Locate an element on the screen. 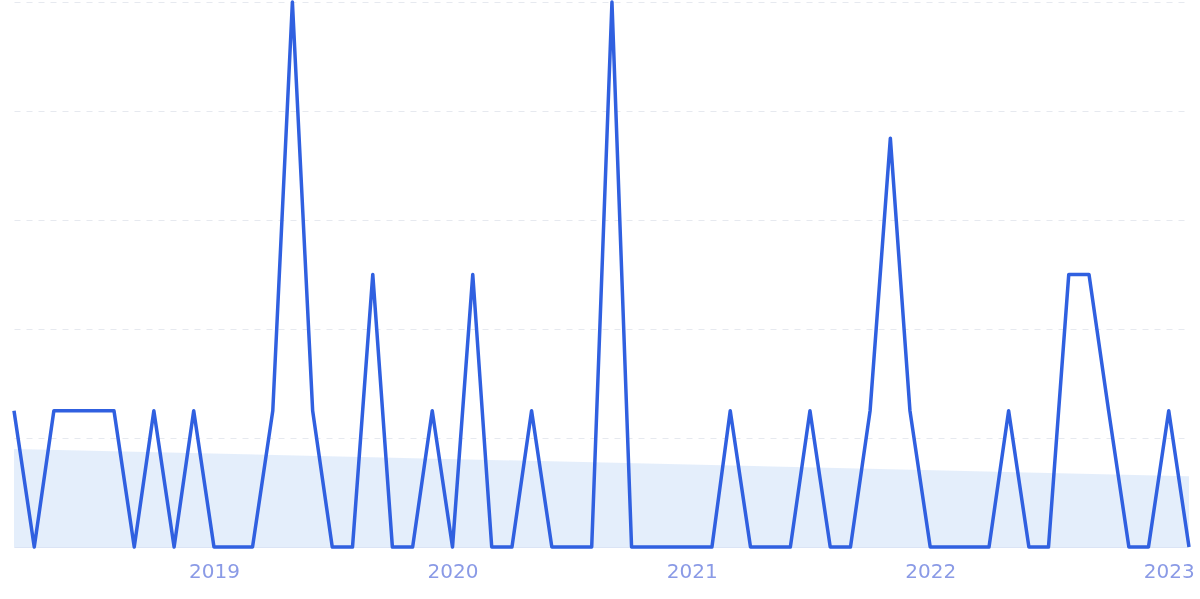 The width and height of the screenshot is (1200, 599). x-tick-label: 2020 is located at coordinates (453, 570).